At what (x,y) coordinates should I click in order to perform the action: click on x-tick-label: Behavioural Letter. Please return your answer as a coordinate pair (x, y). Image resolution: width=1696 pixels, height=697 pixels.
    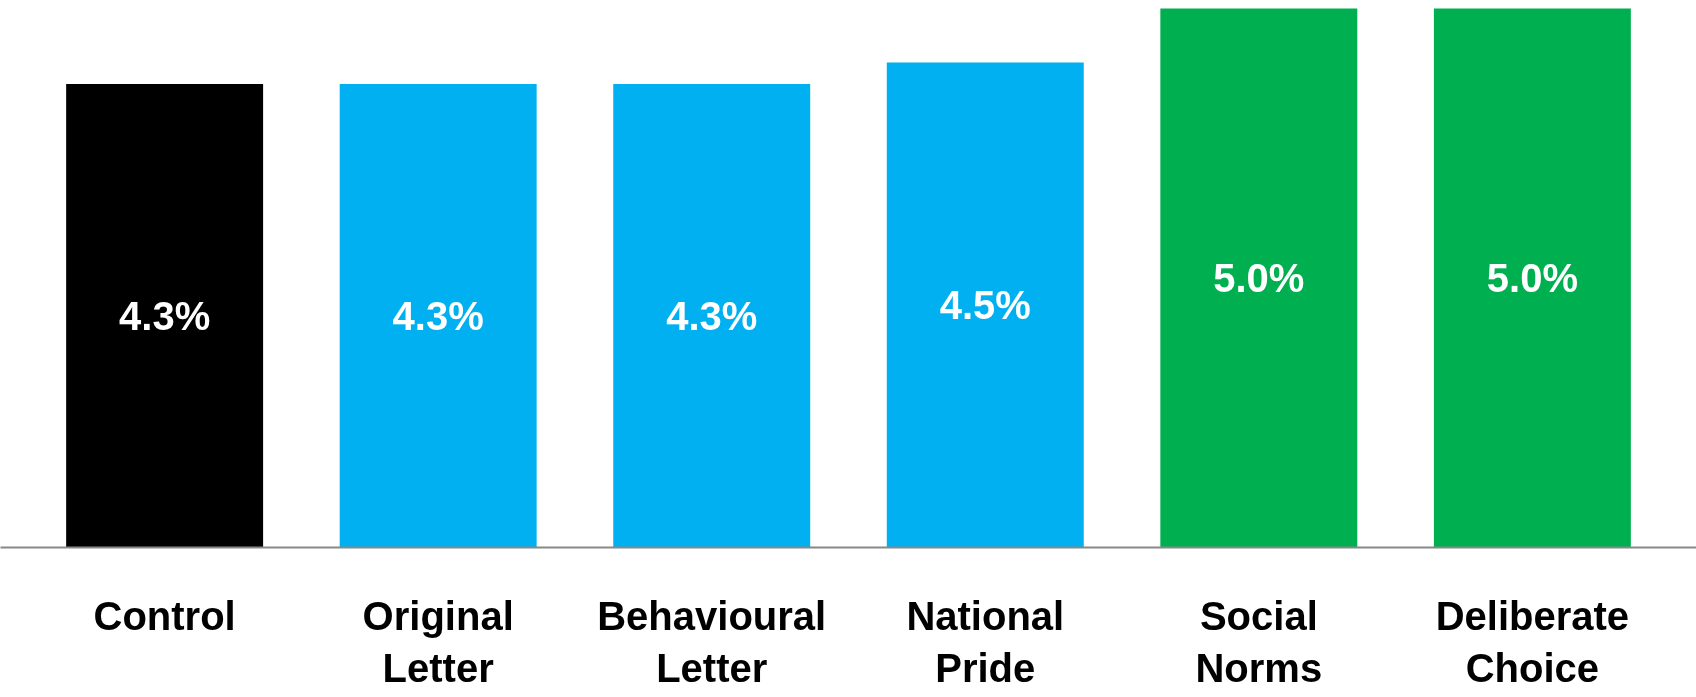
    Looking at the image, I should click on (712, 642).